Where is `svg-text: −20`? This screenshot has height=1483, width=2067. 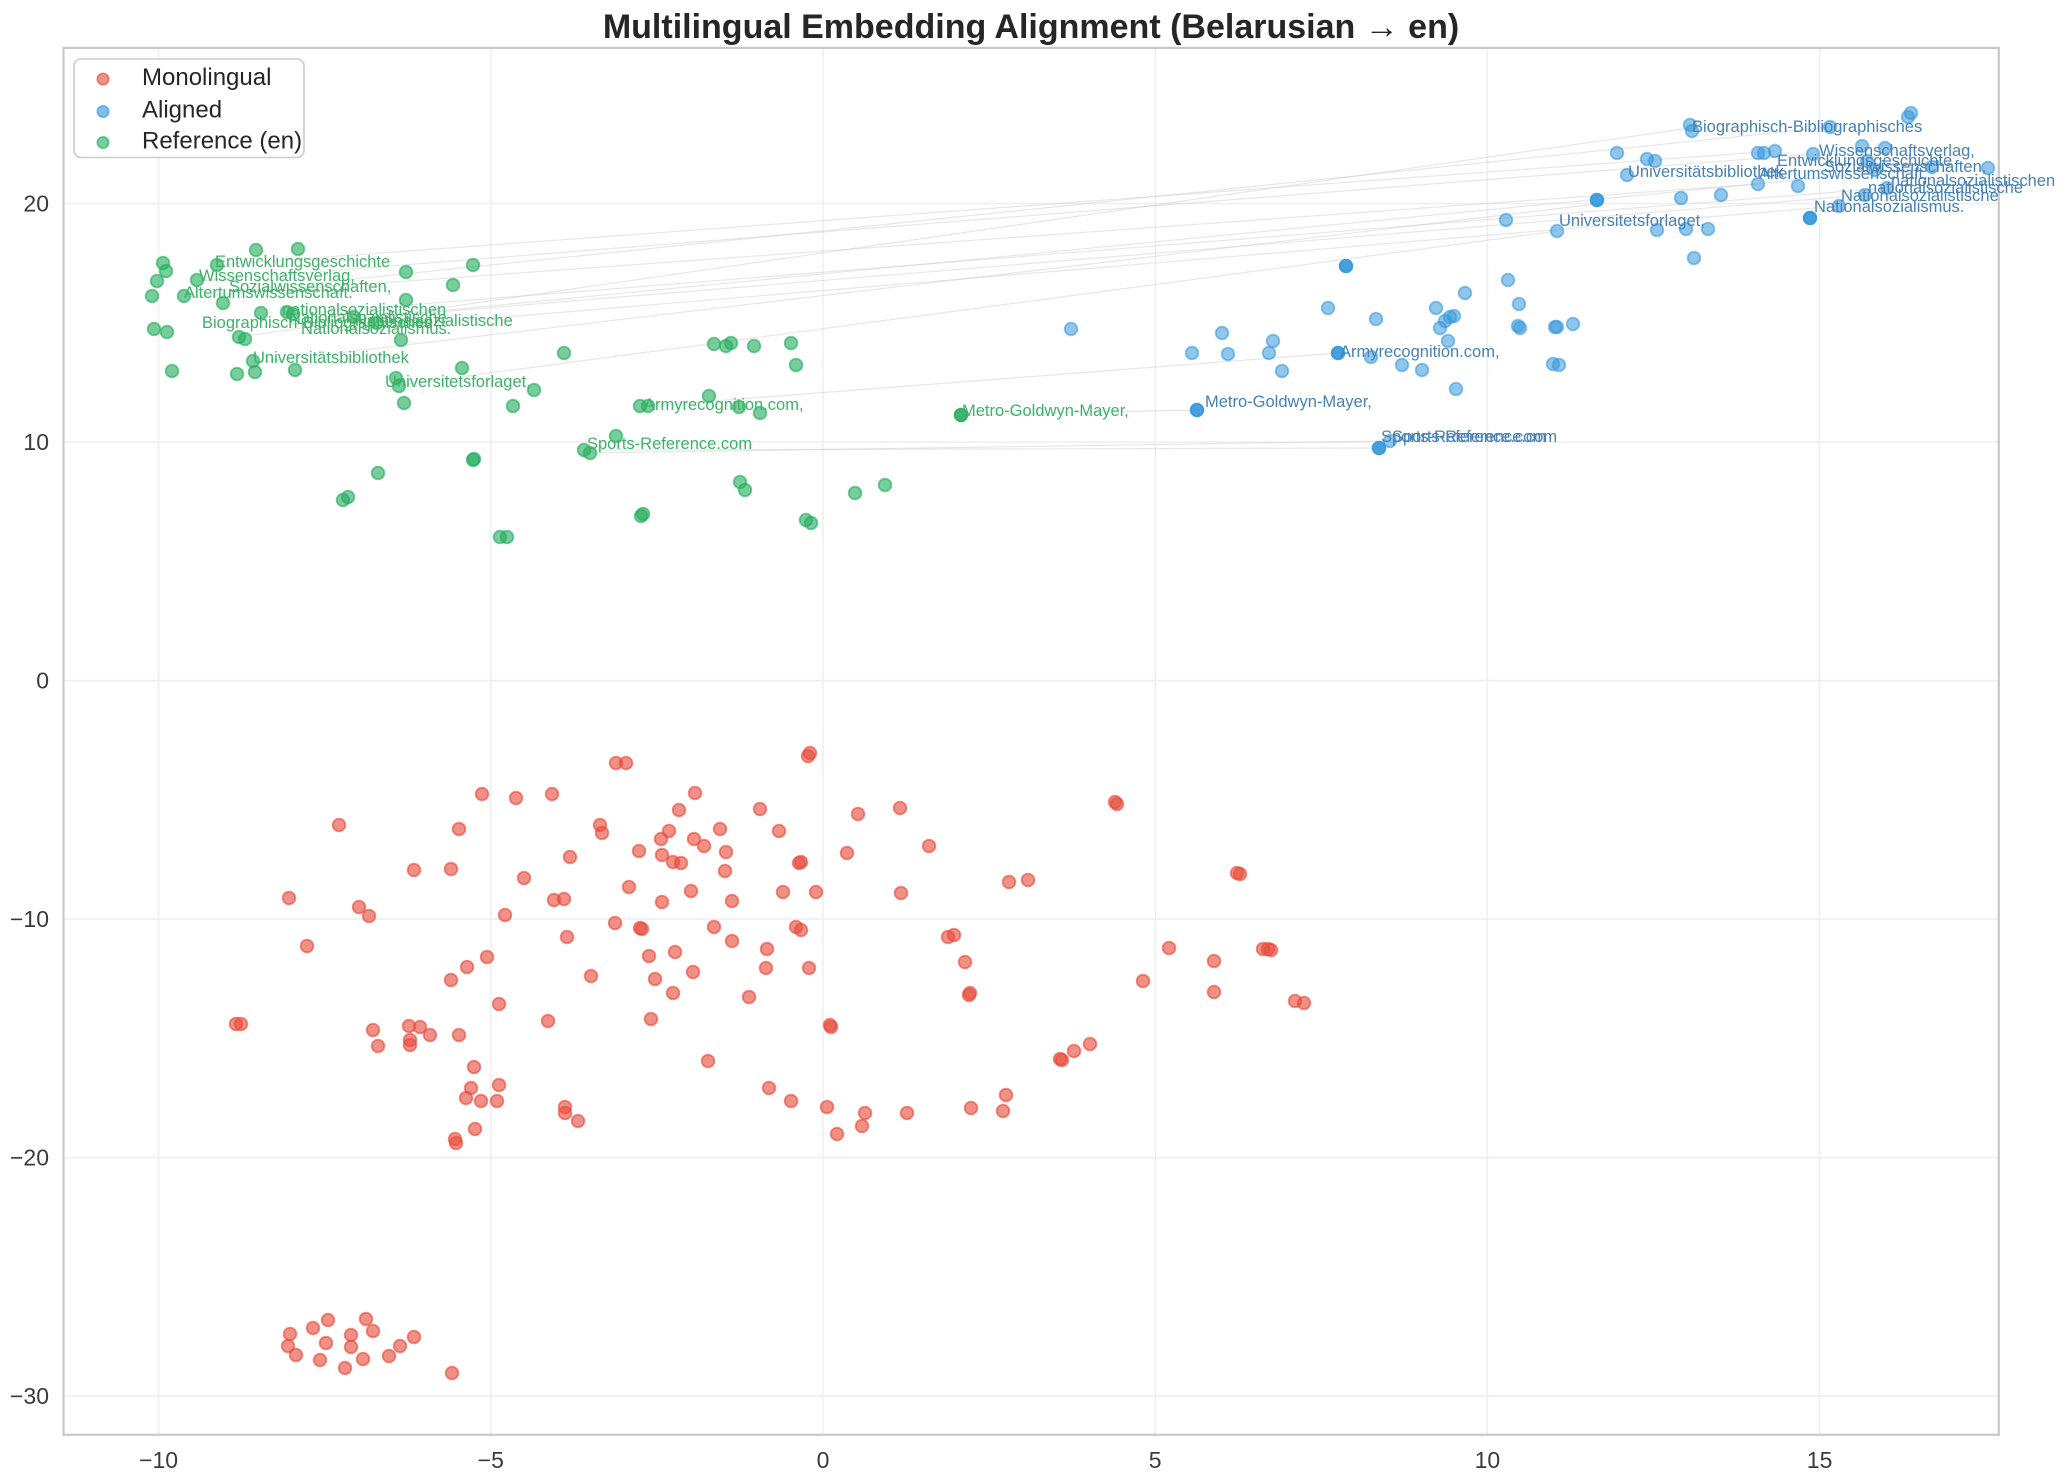 svg-text: −20 is located at coordinates (29, 1158).